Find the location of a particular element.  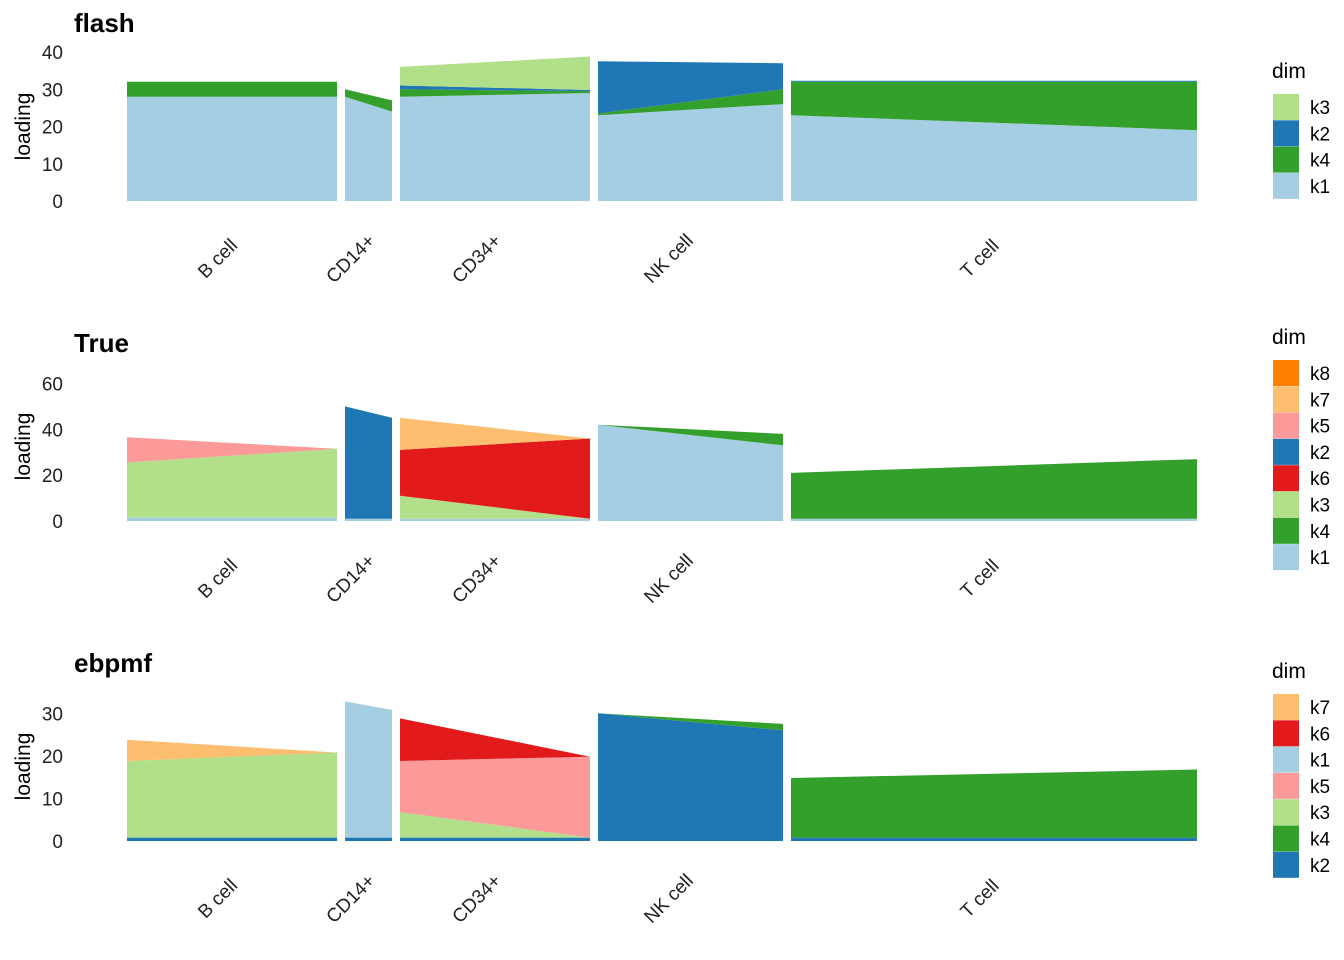

bar-segment-cd34--k7 is located at coordinates (495, 433).